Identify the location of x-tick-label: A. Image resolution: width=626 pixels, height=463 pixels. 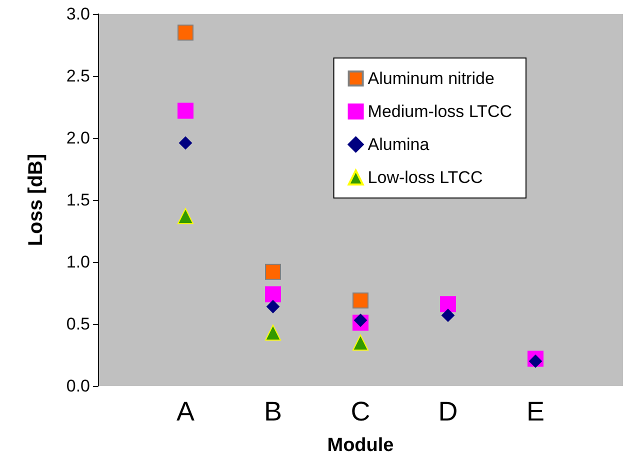
(185, 411).